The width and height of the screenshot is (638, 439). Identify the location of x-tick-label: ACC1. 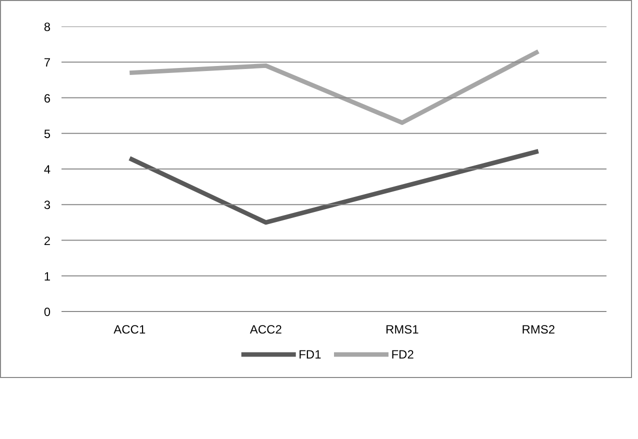
(130, 329).